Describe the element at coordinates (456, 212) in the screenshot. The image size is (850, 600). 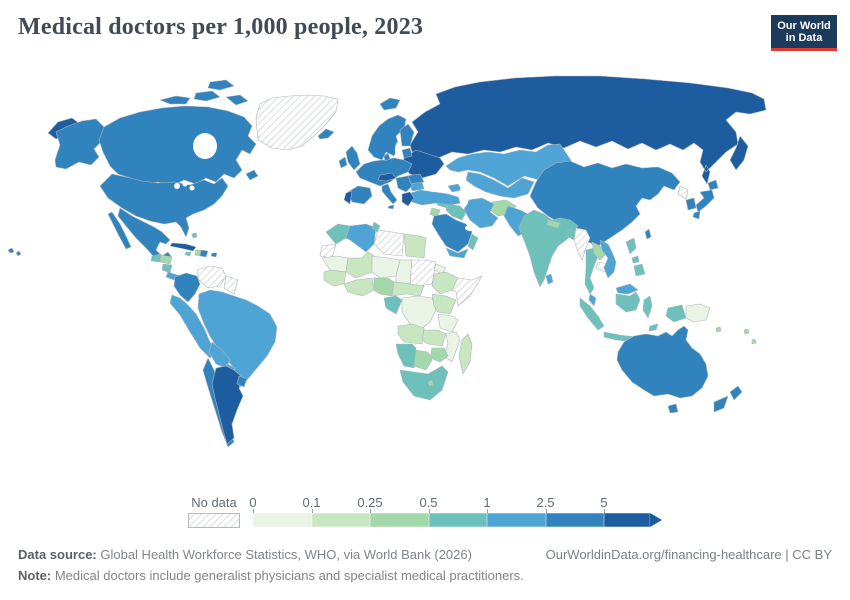
I see `region-iraq` at that location.